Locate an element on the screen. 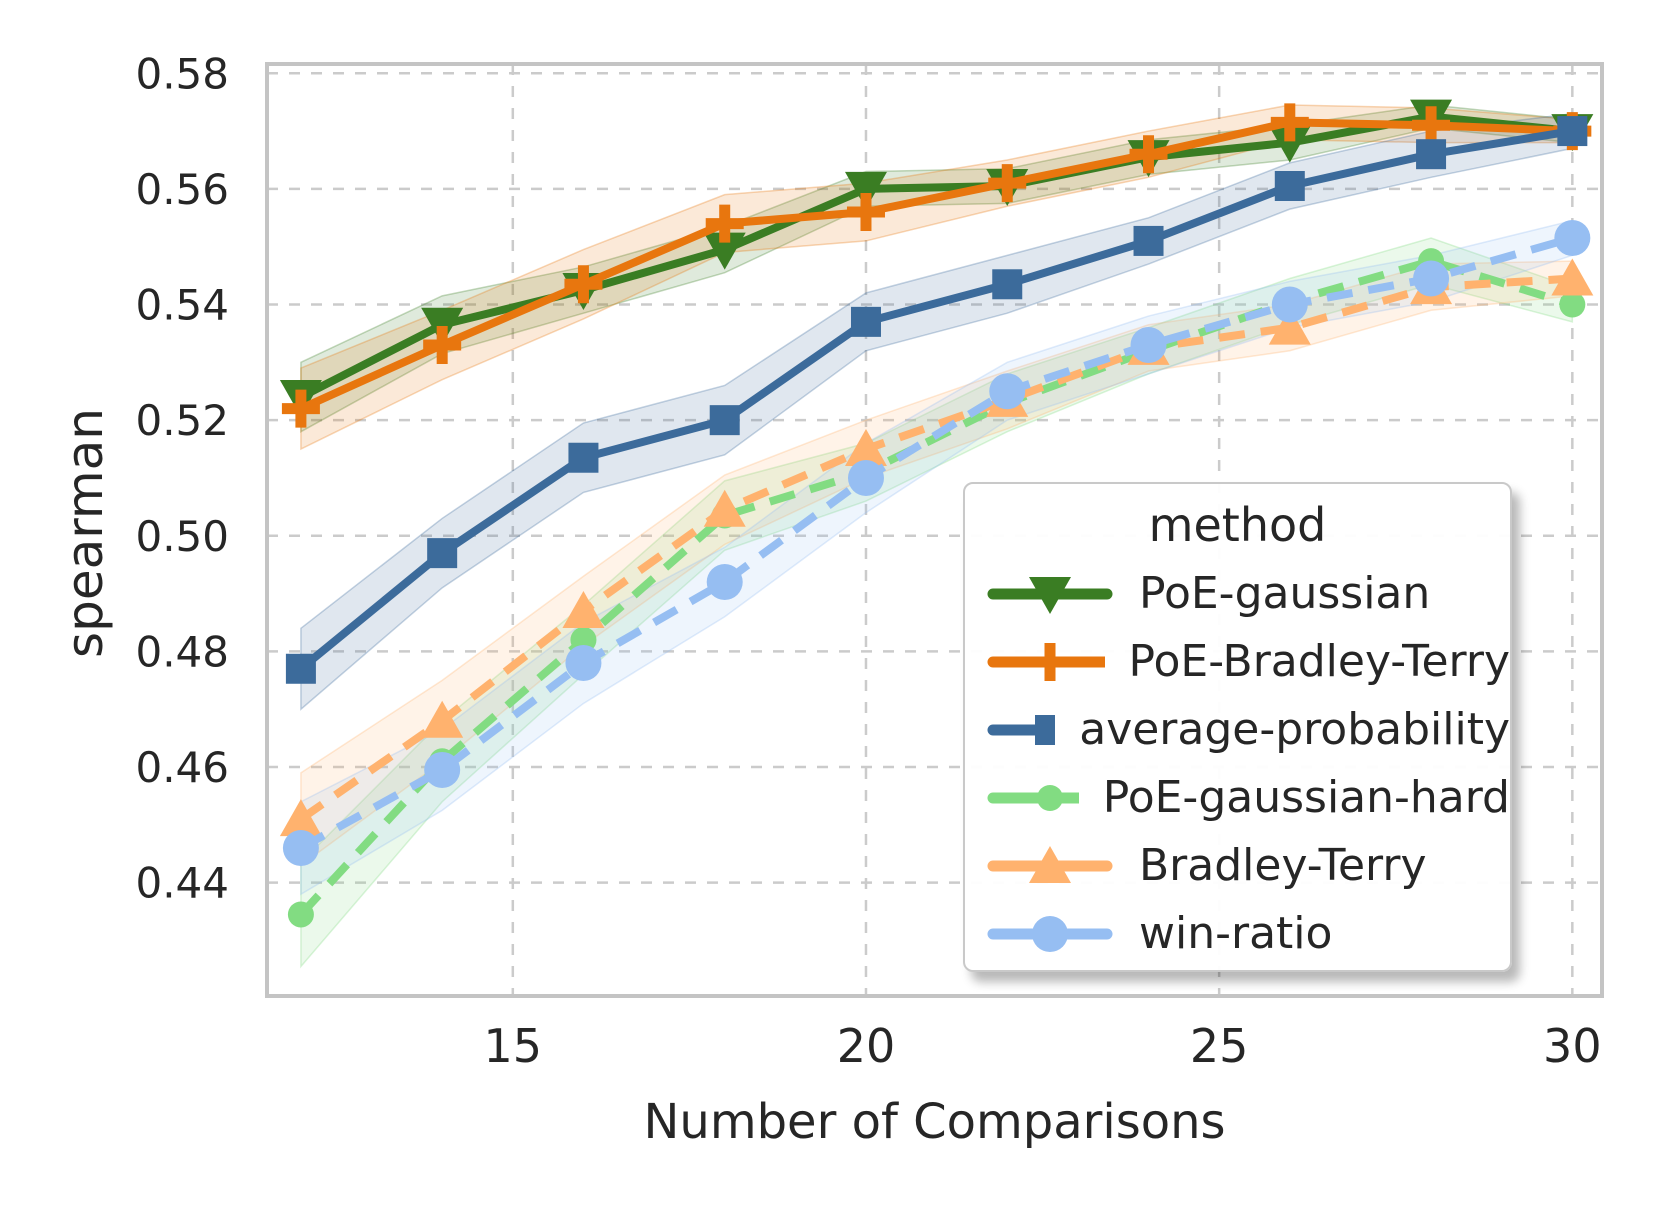 This screenshot has width=1661, height=1208. legend-item-label: Bradley-Terry is located at coordinates (1283, 866).